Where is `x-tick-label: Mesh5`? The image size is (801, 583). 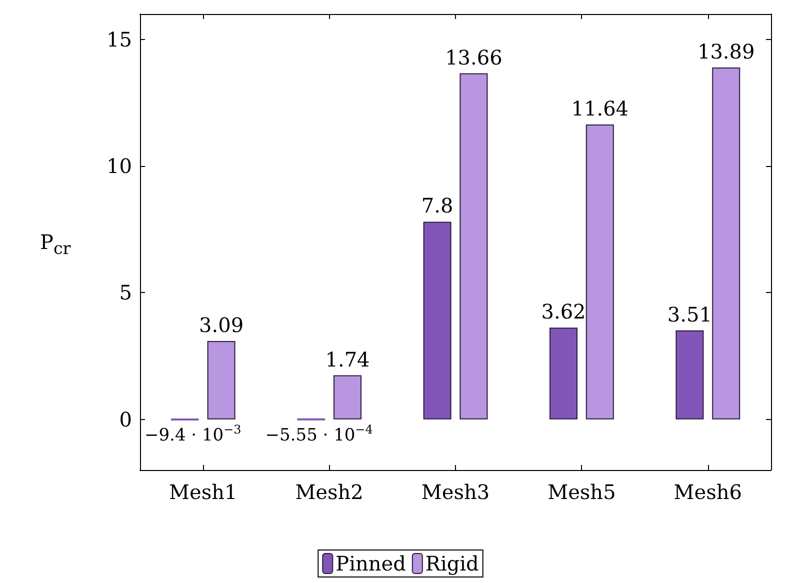
x-tick-label: Mesh5 is located at coordinates (582, 492).